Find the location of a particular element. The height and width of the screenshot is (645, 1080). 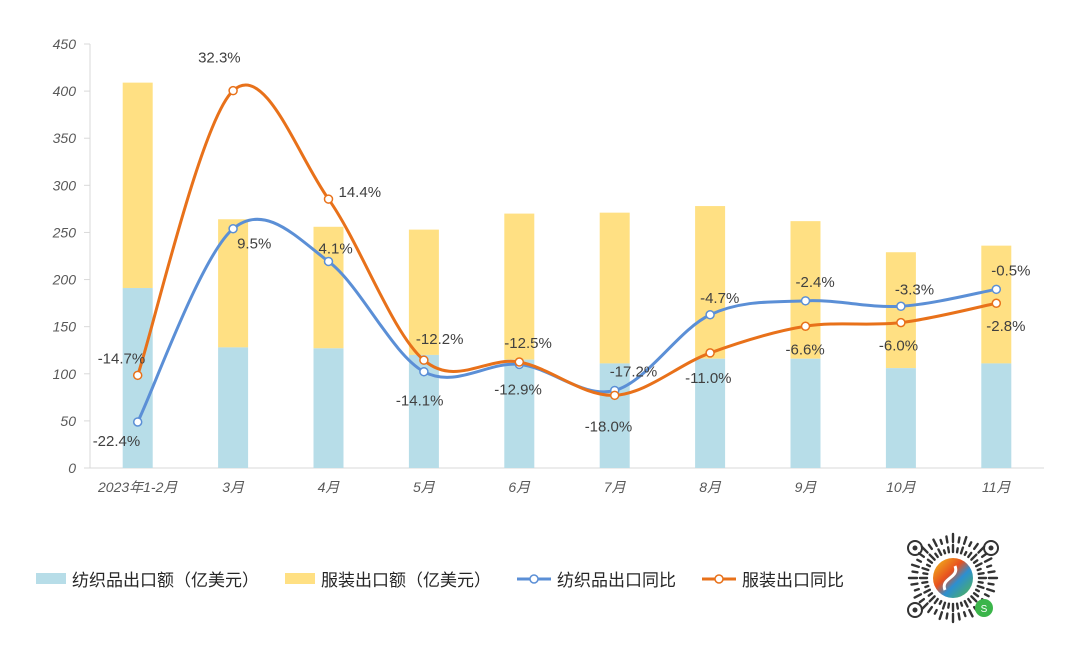

data-label: -12.2% is located at coordinates (440, 339).